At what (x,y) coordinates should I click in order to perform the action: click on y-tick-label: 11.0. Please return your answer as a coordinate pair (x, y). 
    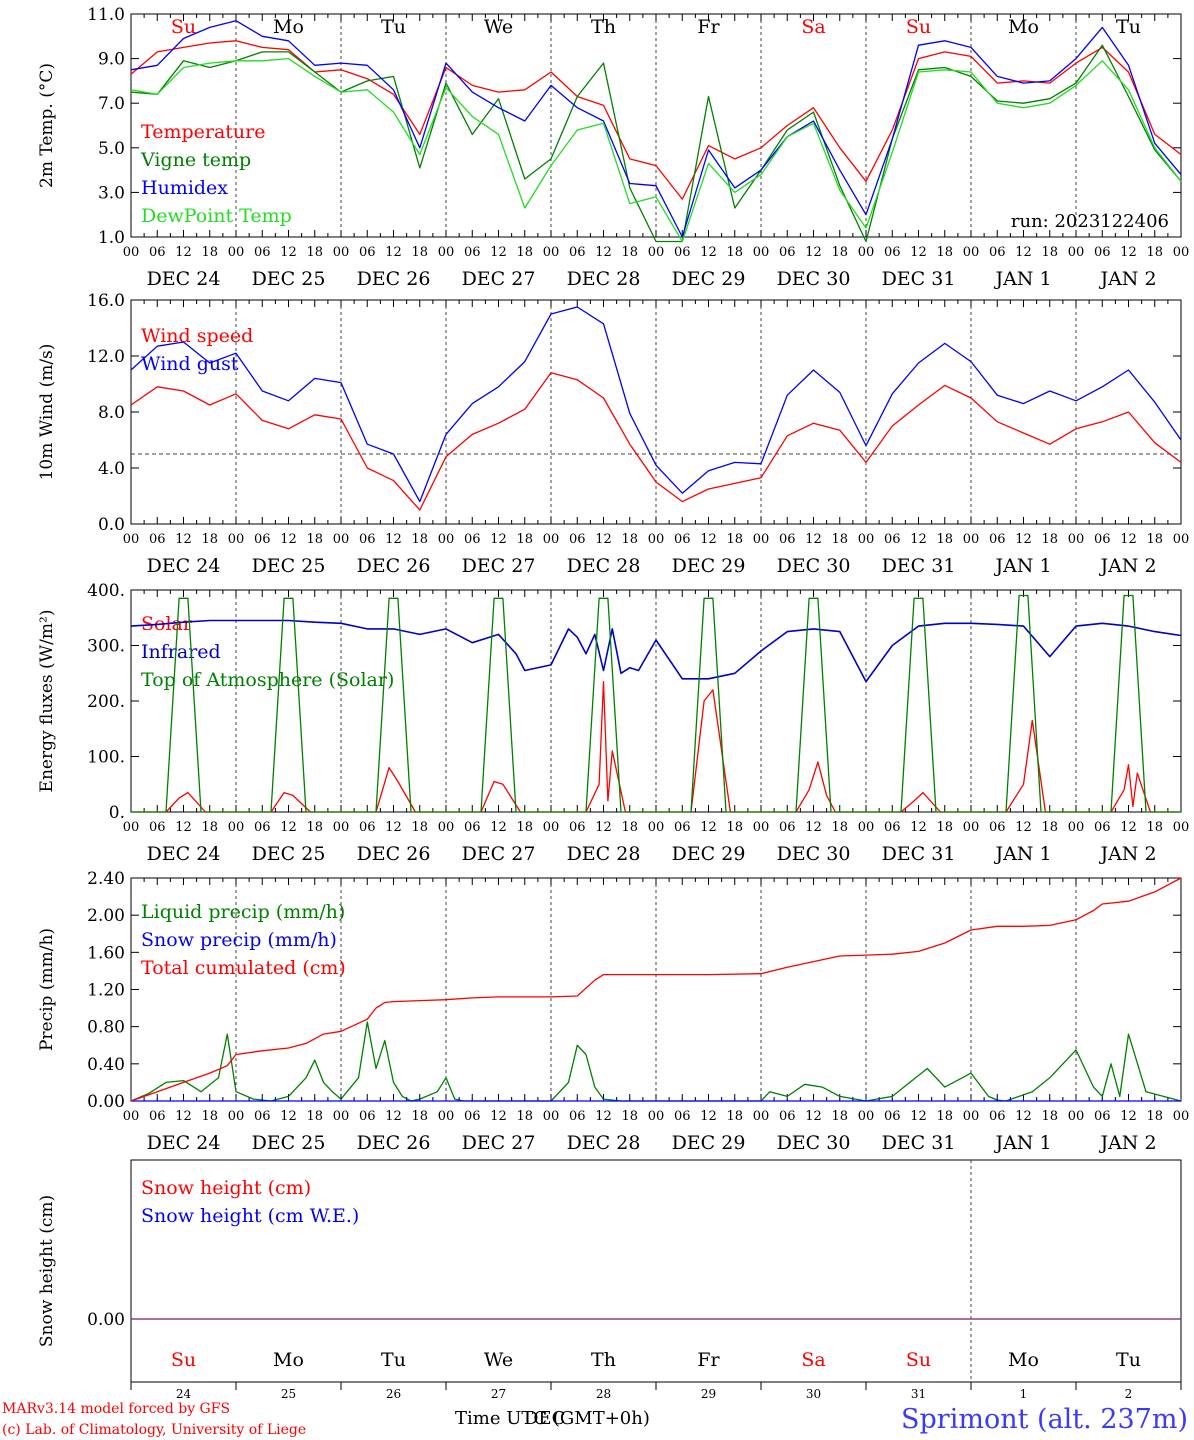
    Looking at the image, I should click on (106, 15).